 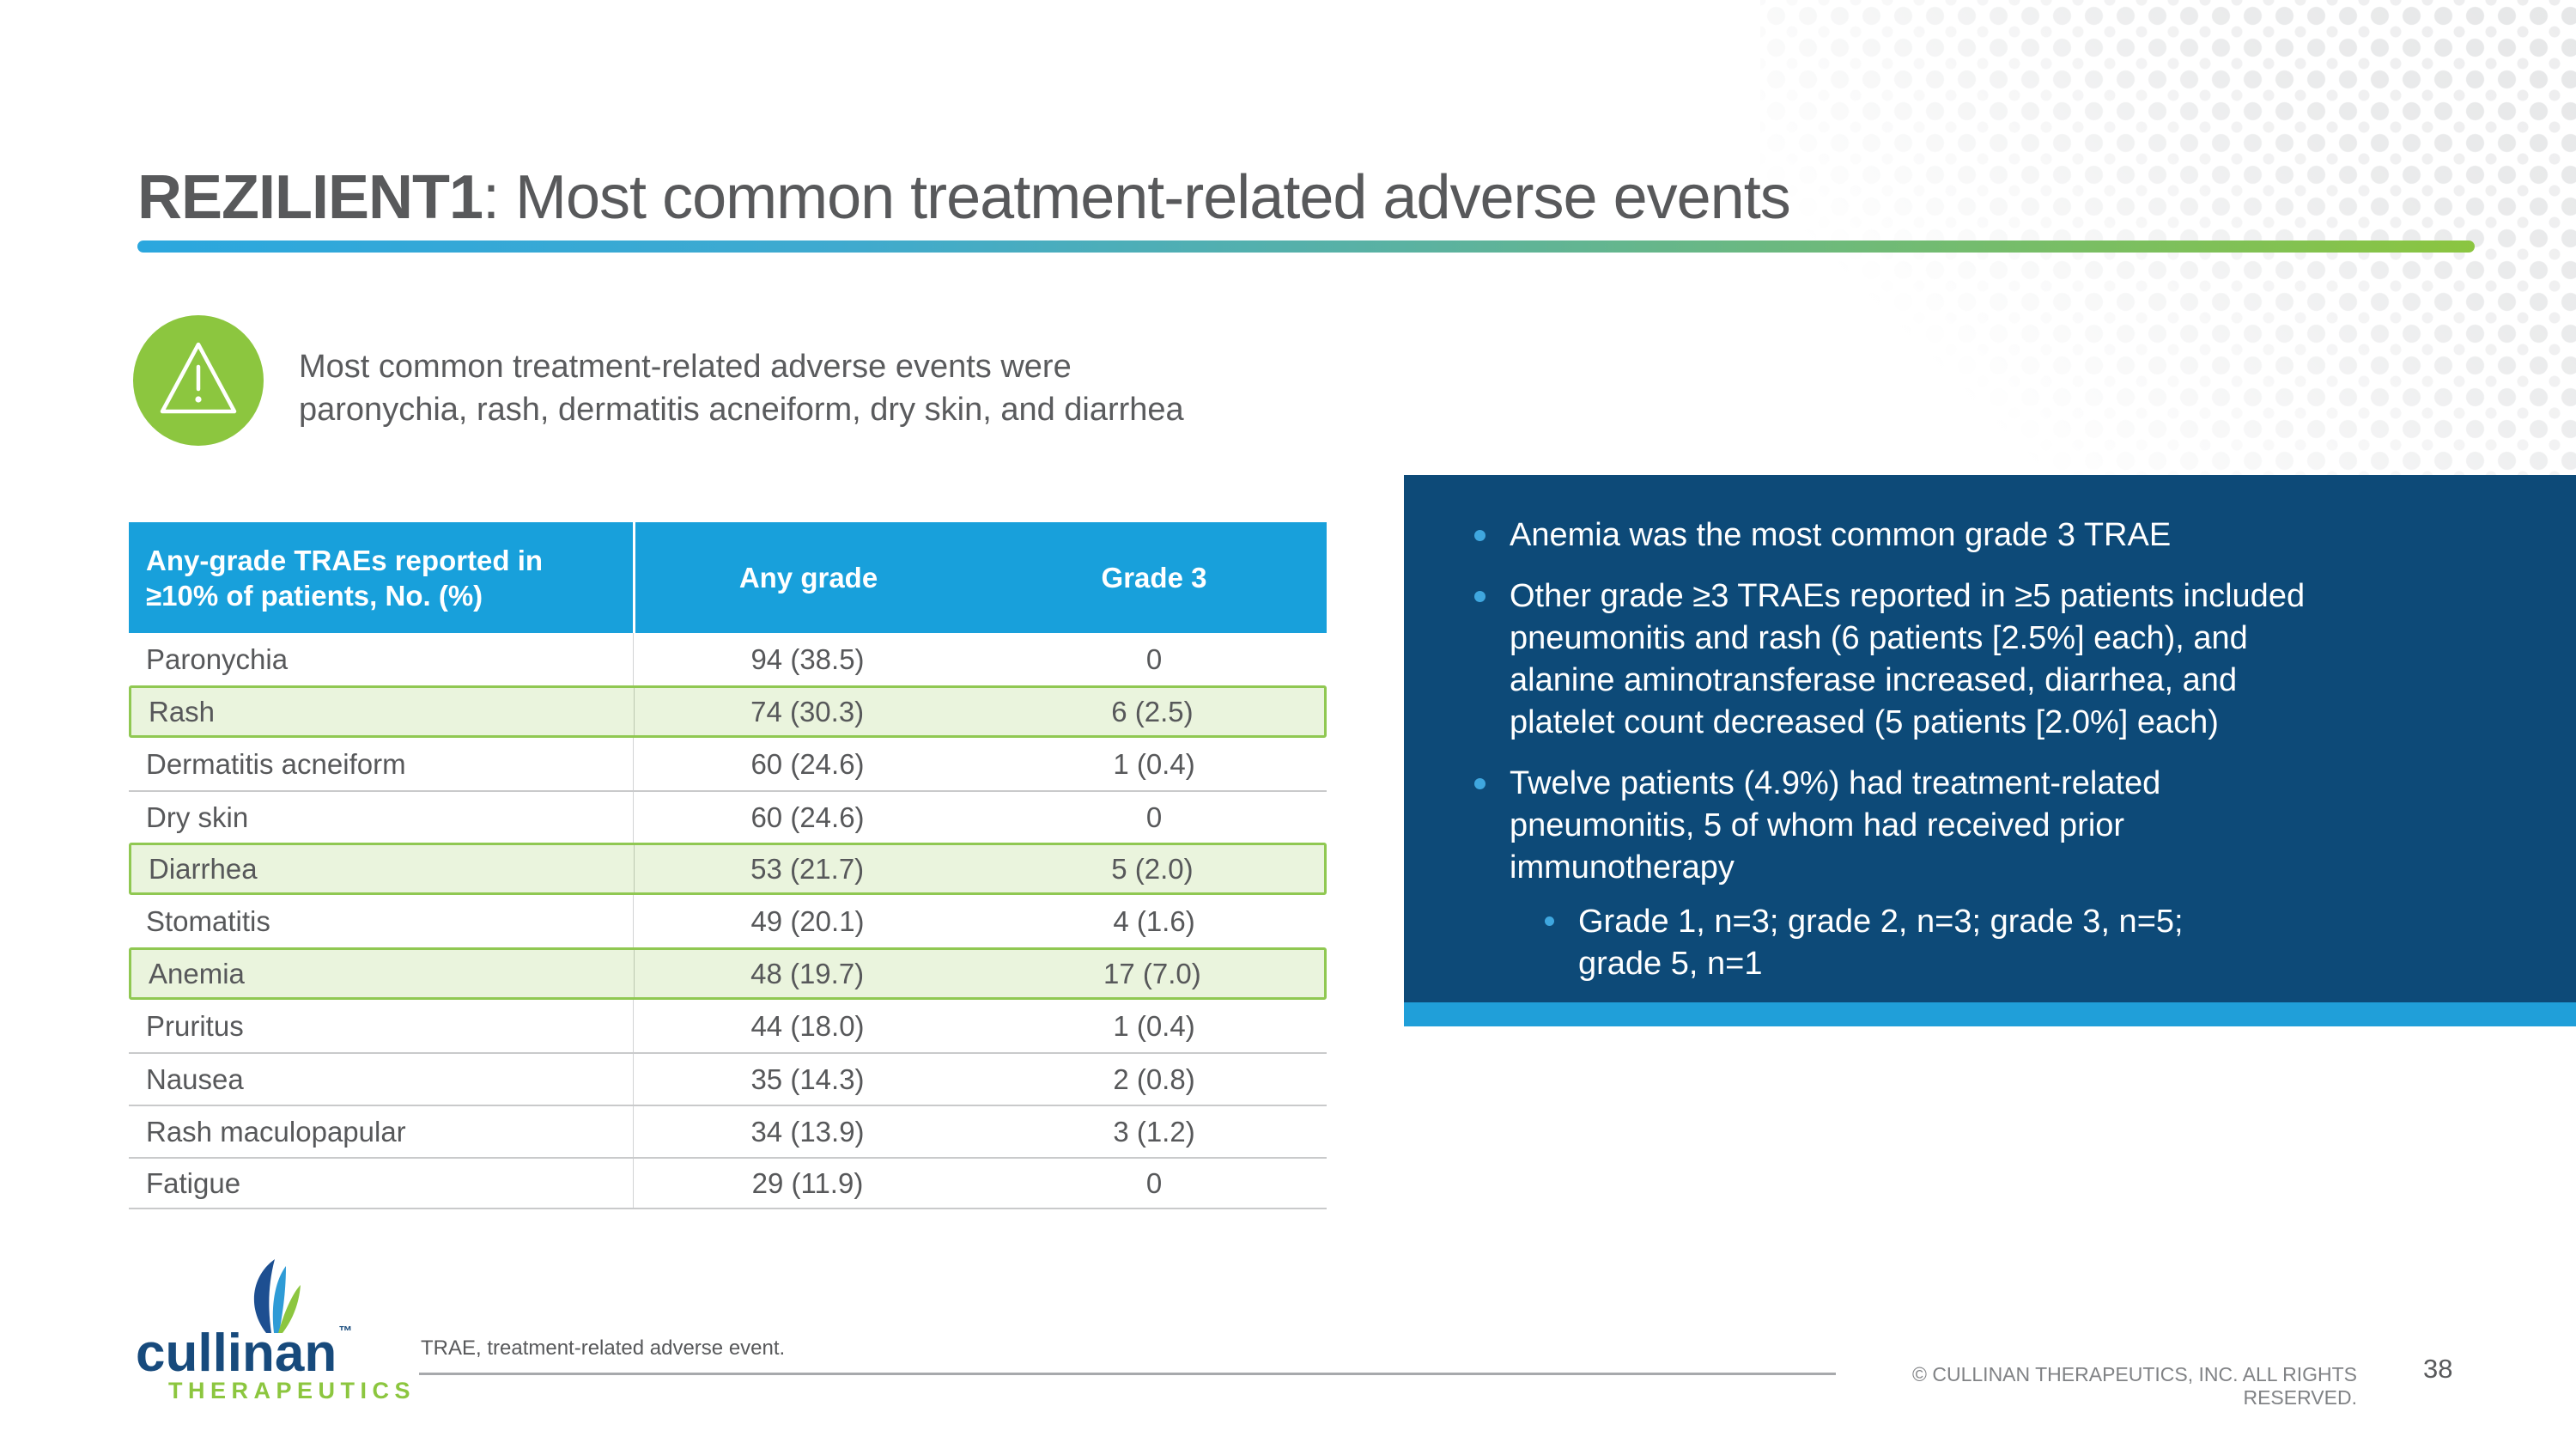 I want to click on table-row: Fatigue 29 (11.9) 0, so click(x=728, y=1183).